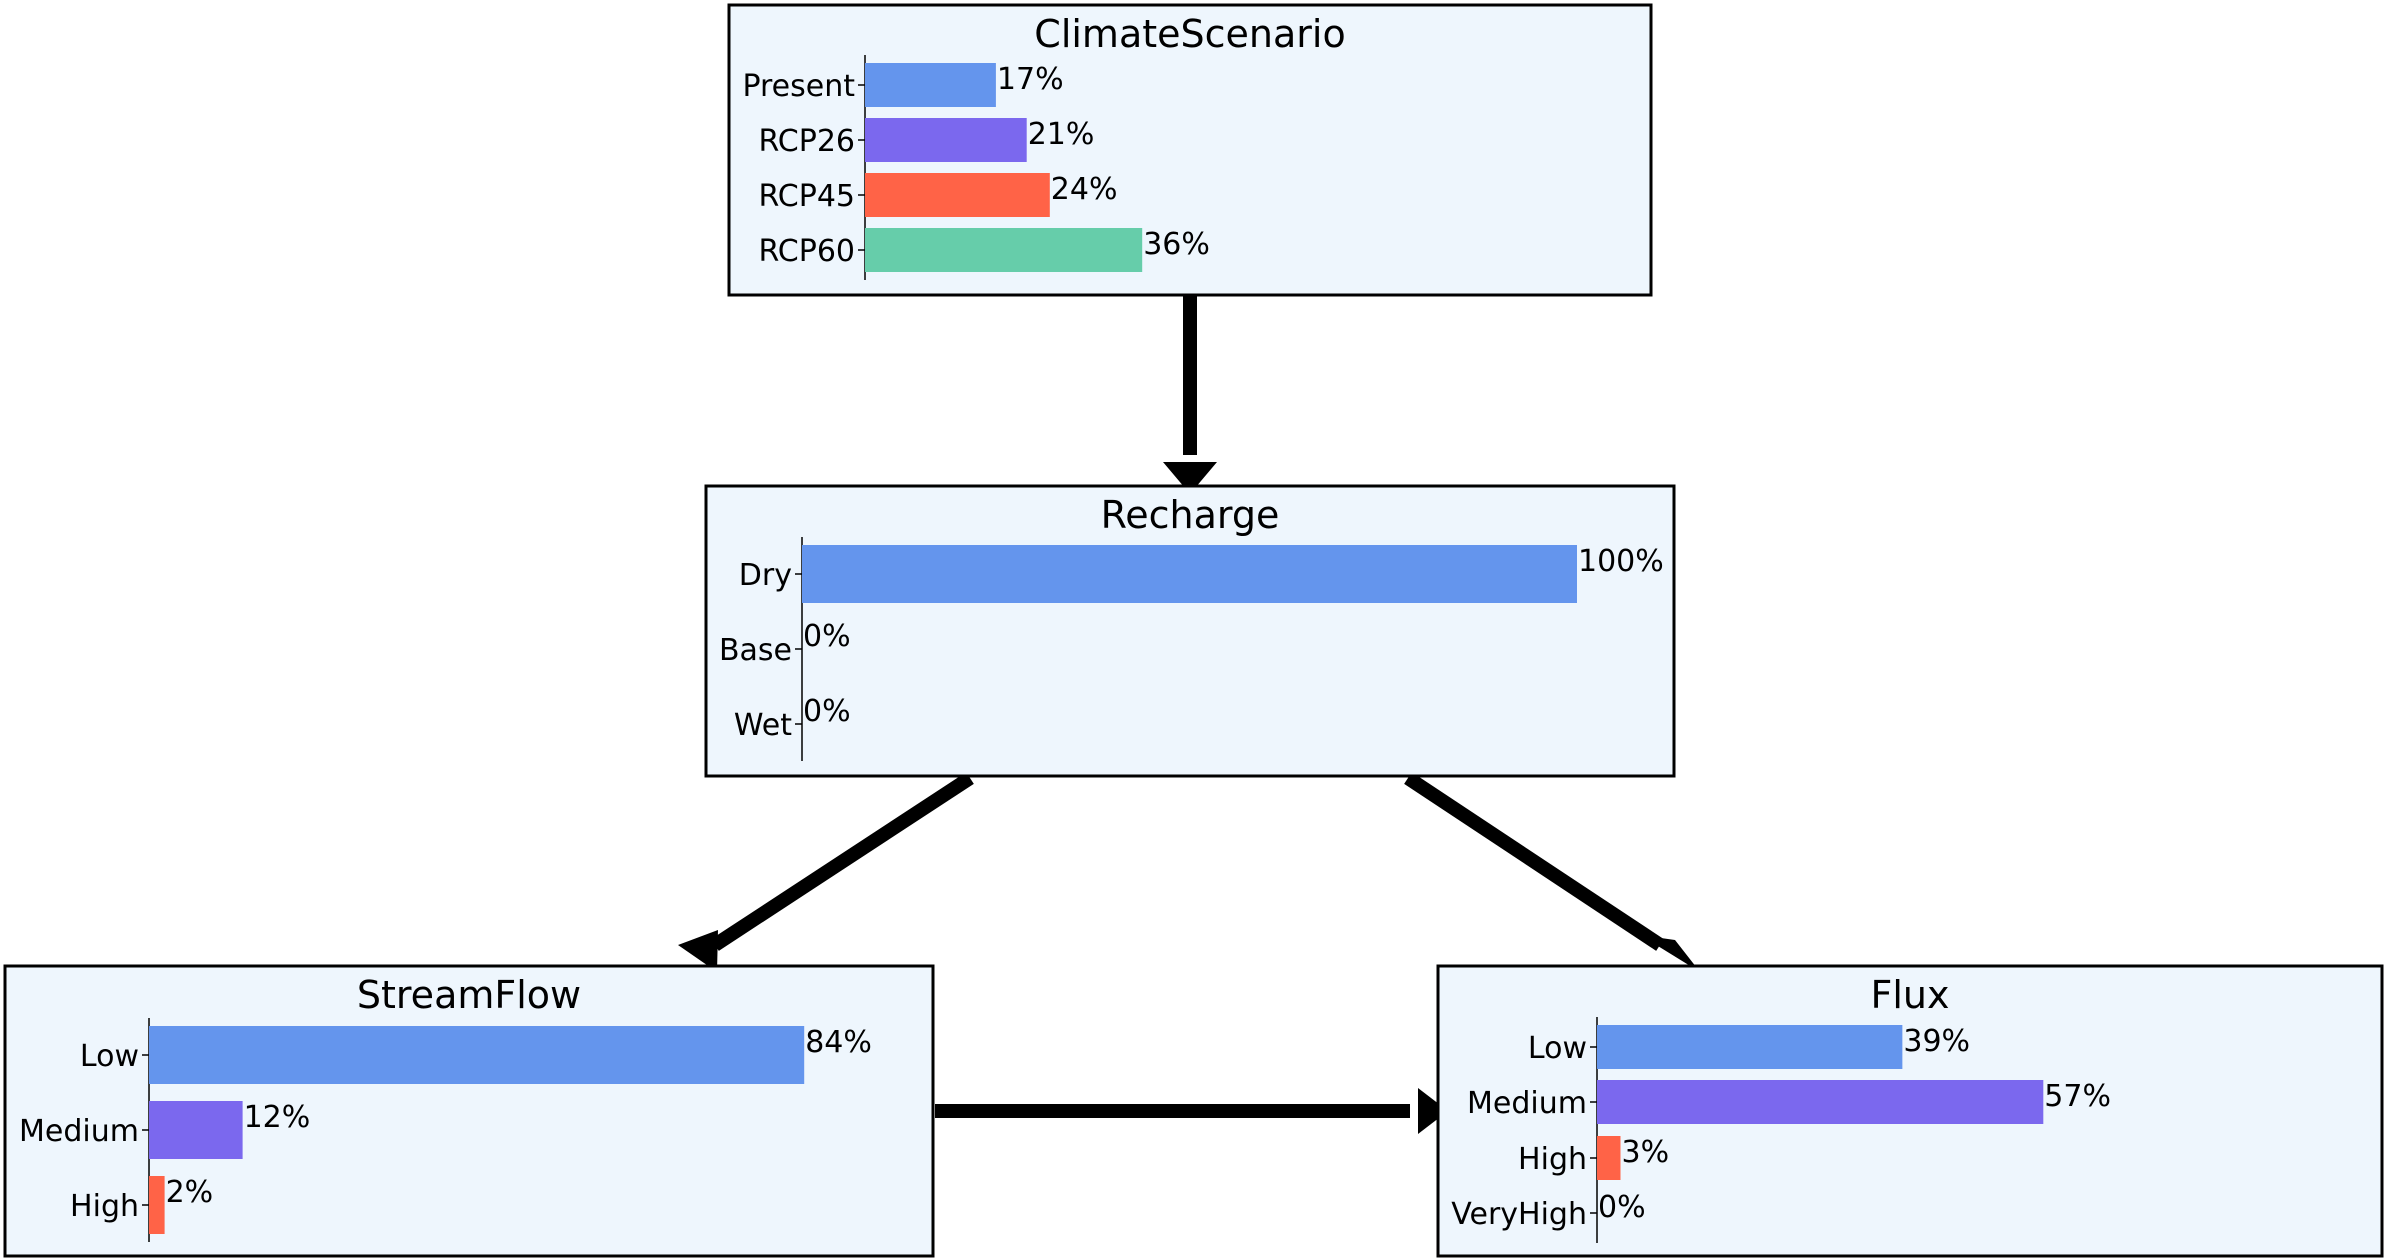 The width and height of the screenshot is (2387, 1260). I want to click on probability-value: 84%, so click(838, 1042).